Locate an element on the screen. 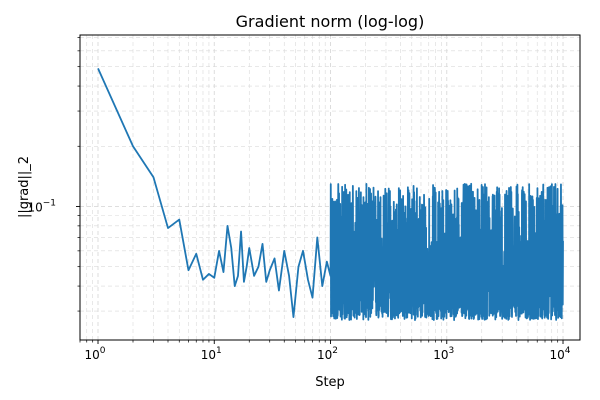  x-axis-label: Step is located at coordinates (330, 382).